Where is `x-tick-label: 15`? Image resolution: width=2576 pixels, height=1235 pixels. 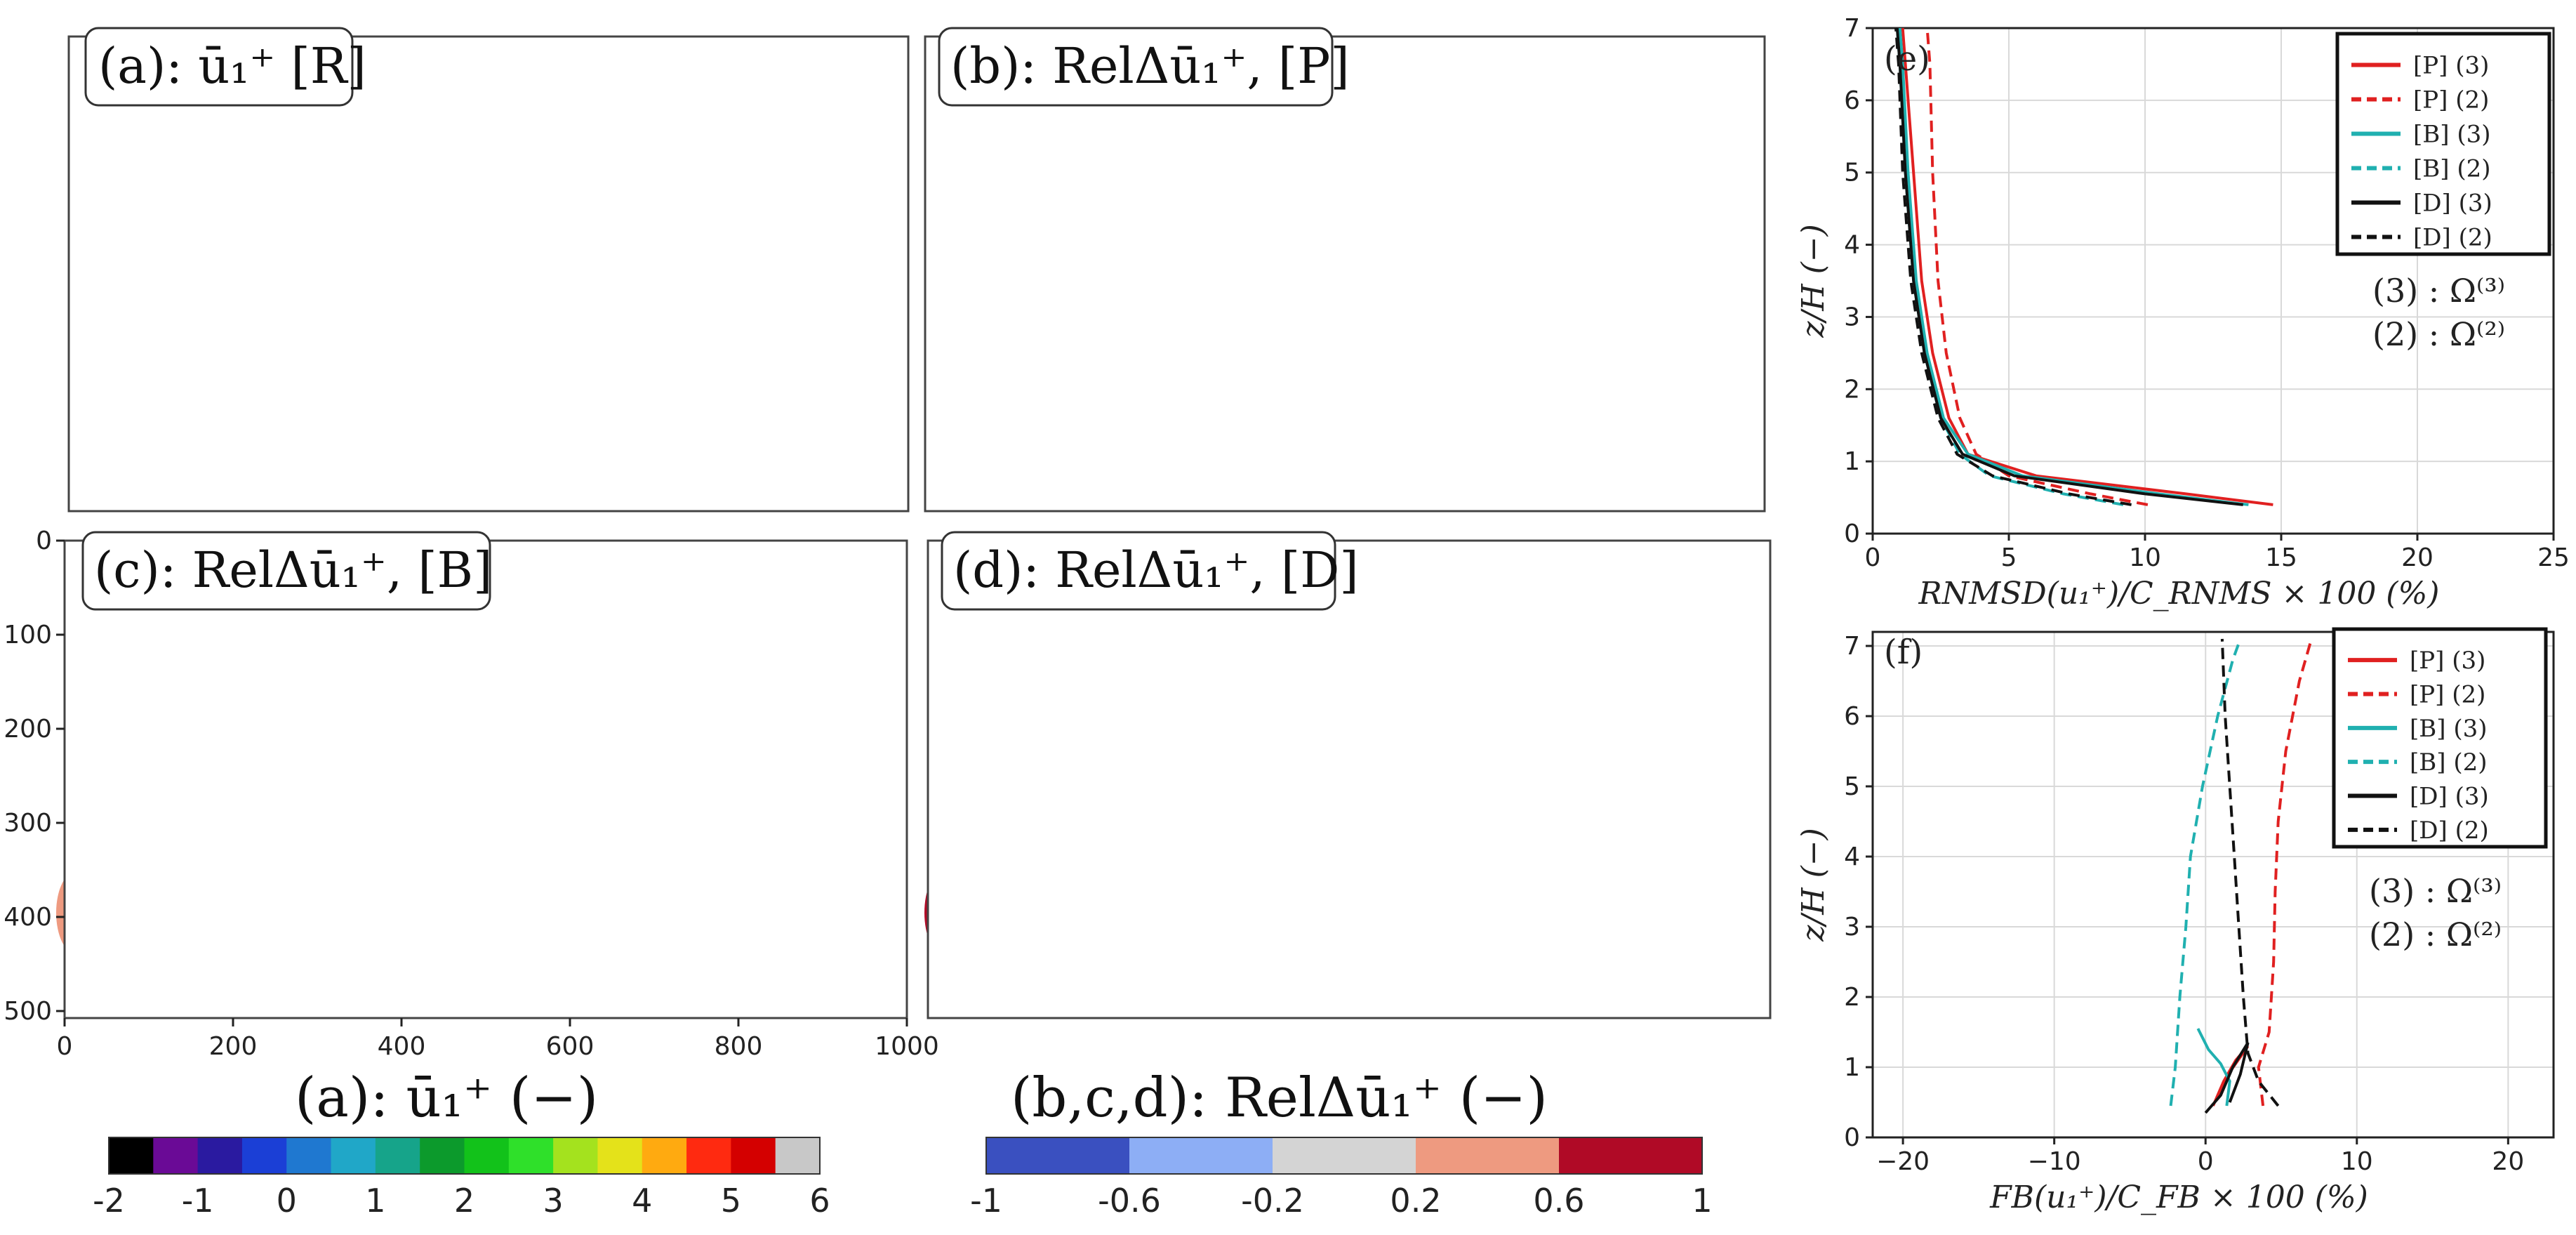
x-tick-label: 15 is located at coordinates (2281, 557).